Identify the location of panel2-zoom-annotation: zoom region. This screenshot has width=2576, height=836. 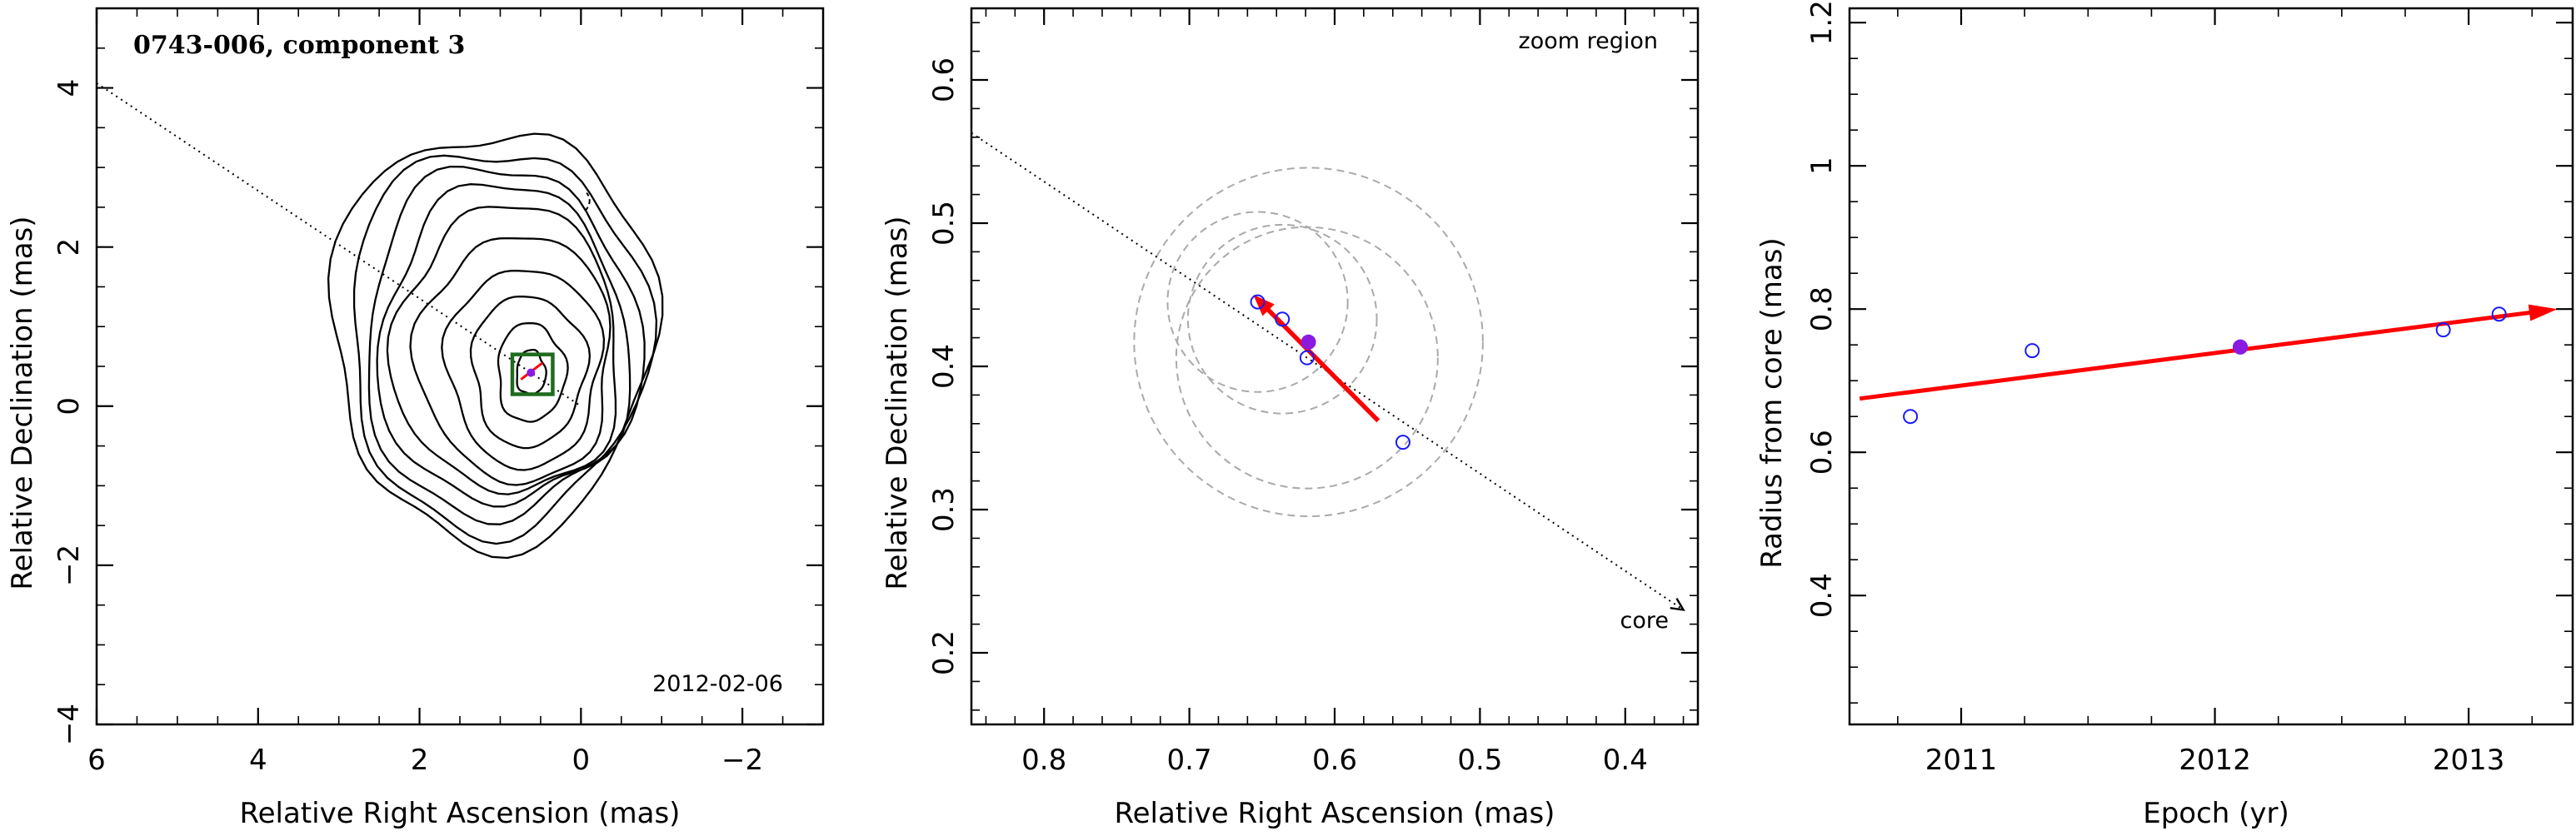
(1588, 41).